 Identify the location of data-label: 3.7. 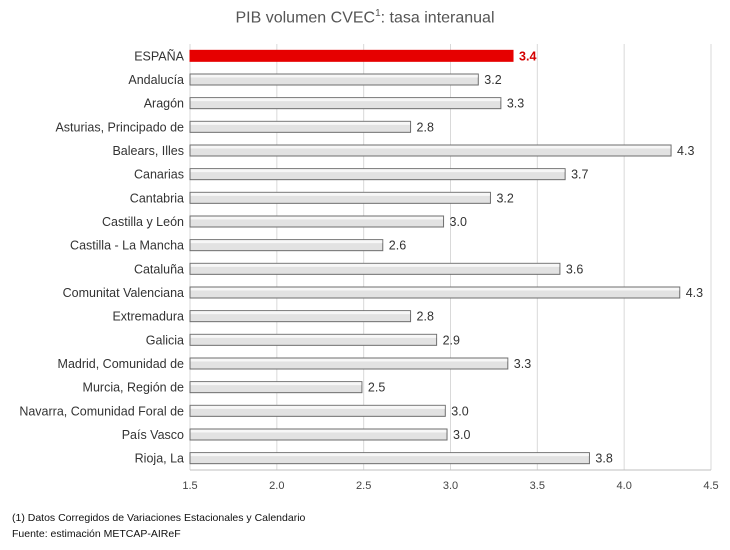
(579, 175).